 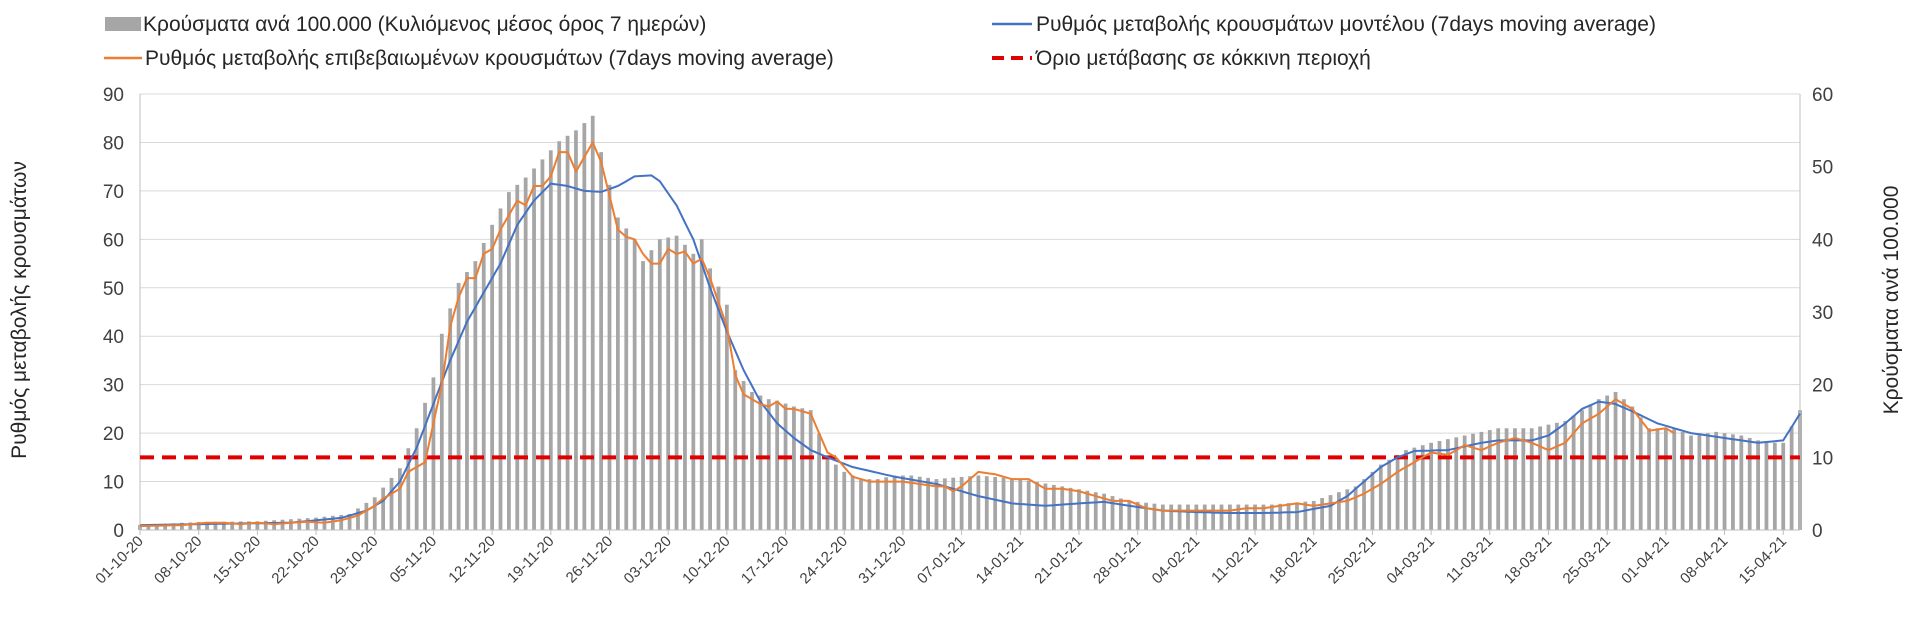 I want to click on left-tick-label: 20, so click(x=113, y=434).